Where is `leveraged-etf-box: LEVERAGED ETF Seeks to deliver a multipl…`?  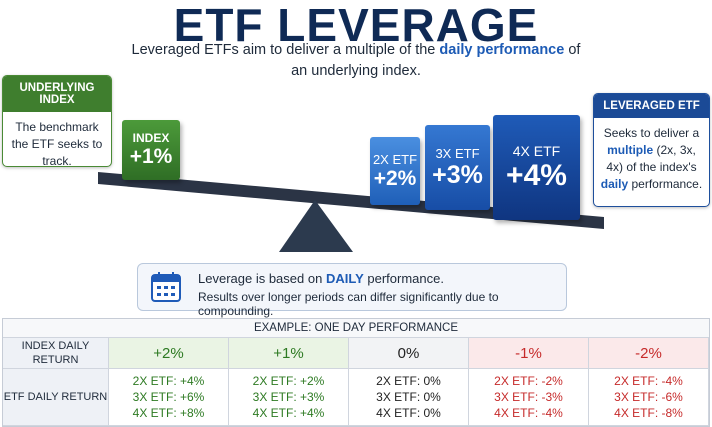 leveraged-etf-box: LEVERAGED ETF Seeks to deliver a multipl… is located at coordinates (651, 150).